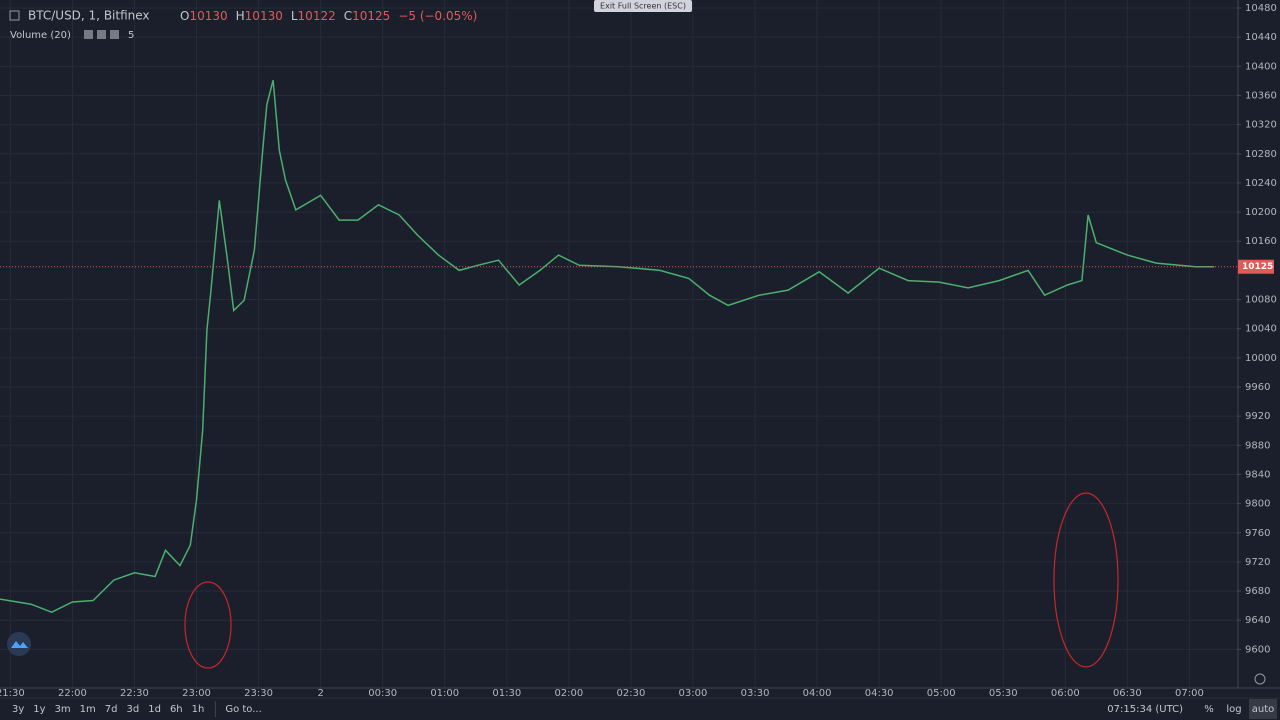 Image resolution: width=1280 pixels, height=720 pixels. I want to click on volume-label: Volume (20), so click(40, 35).